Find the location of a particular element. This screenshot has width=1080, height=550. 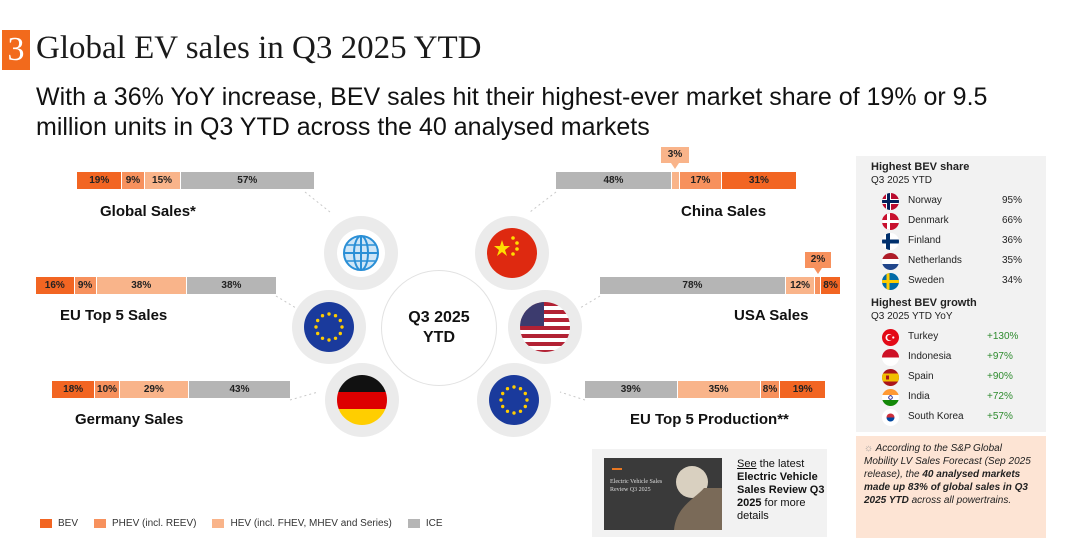

share-value: 34% is located at coordinates (1012, 280).